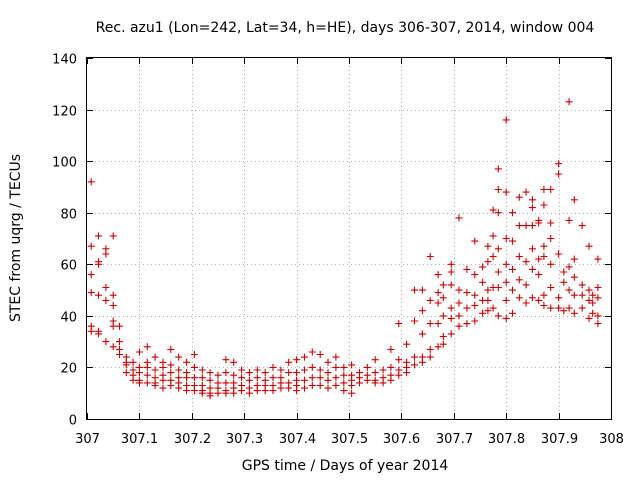  What do you see at coordinates (192, 439) in the screenshot?
I see `x-tick-label: 307.2` at bounding box center [192, 439].